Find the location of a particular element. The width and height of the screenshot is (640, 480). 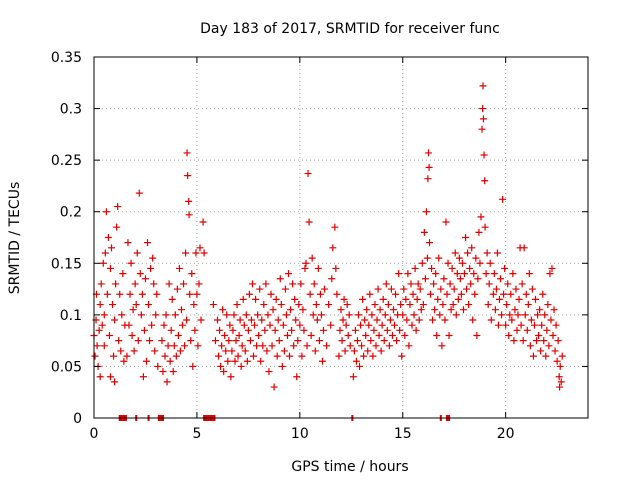

y-tick-label: 0.3 is located at coordinates (71, 110).